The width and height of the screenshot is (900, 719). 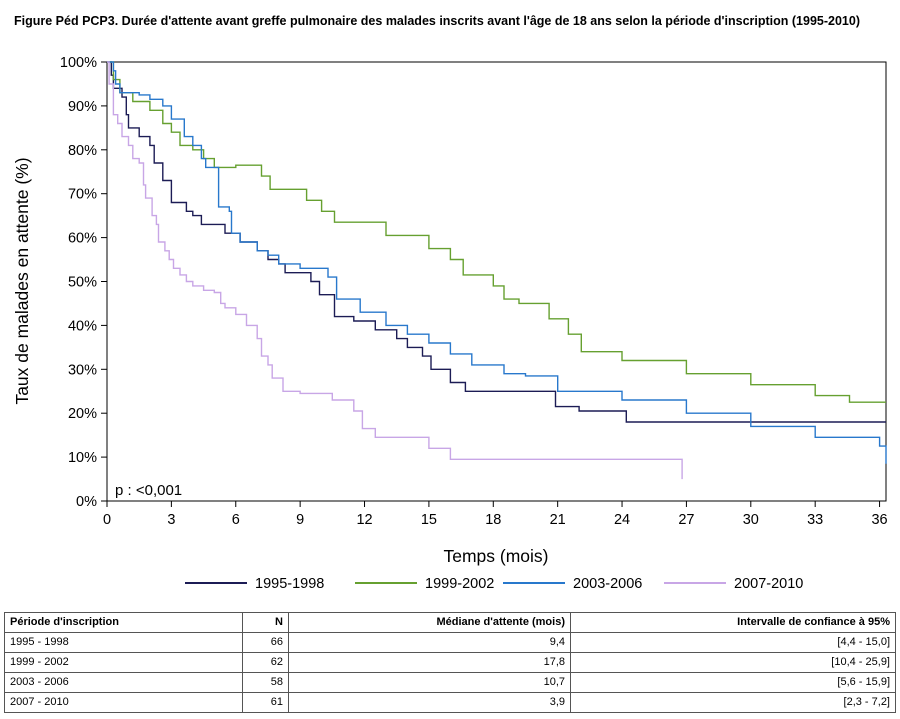 I want to click on x-tick-label: 30, so click(x=751, y=520).